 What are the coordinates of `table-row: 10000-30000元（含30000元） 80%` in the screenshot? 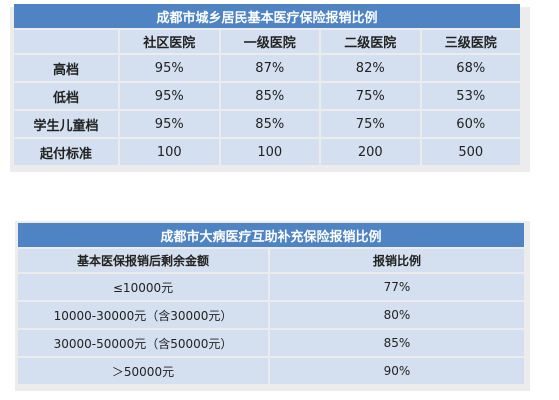 It's located at (271, 315).